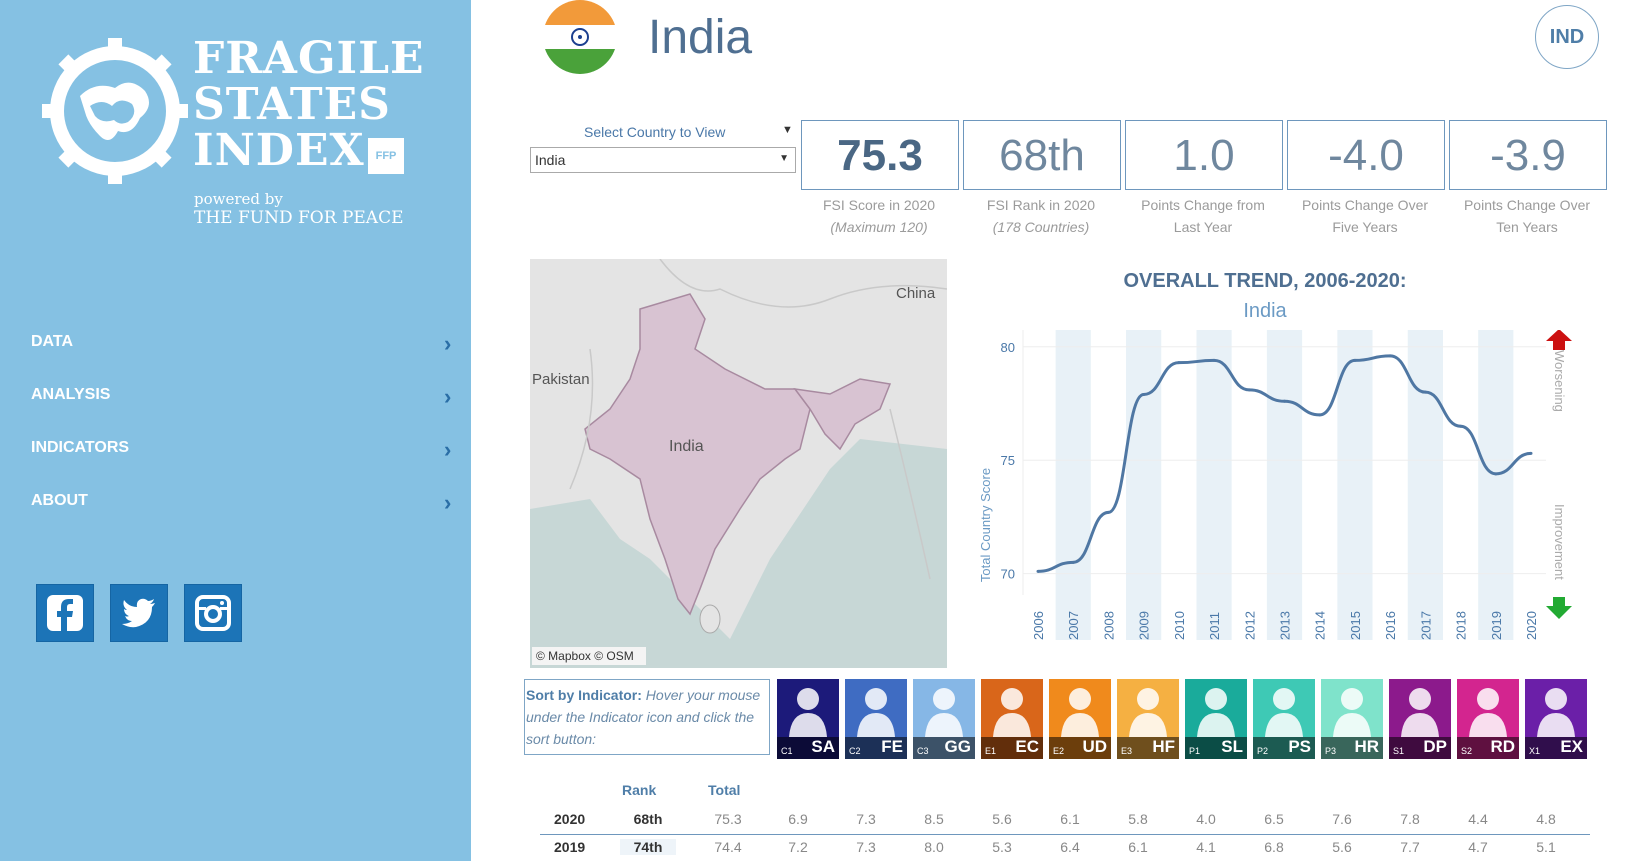 This screenshot has height=861, width=1626. What do you see at coordinates (1179, 625) in the screenshot?
I see `x-tick-label: 2010` at bounding box center [1179, 625].